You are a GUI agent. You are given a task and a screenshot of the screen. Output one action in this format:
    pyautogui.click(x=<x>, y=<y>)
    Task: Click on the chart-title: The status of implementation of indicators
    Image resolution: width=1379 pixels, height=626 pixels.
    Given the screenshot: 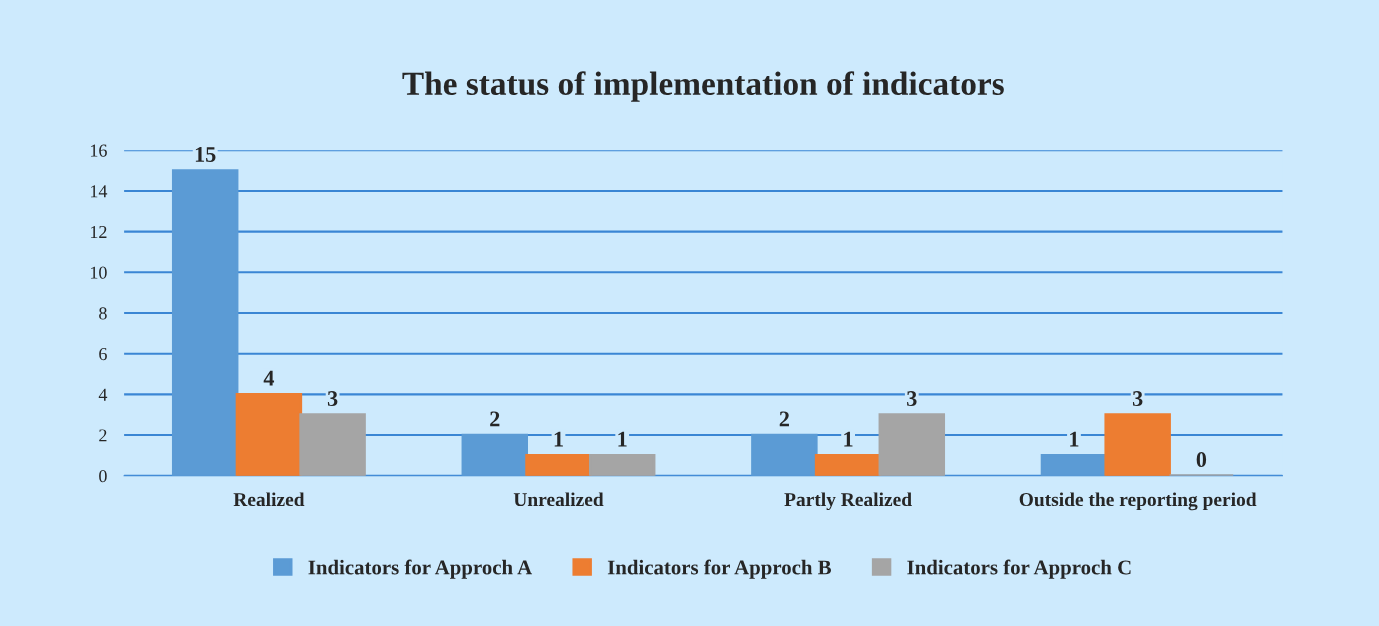 What is the action you would take?
    pyautogui.click(x=703, y=86)
    